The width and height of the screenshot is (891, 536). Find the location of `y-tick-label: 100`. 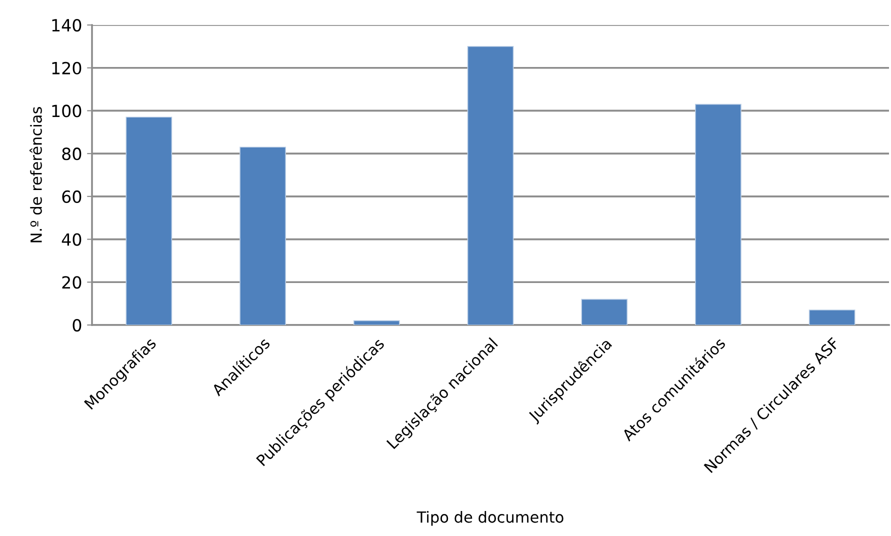

y-tick-label: 100 is located at coordinates (67, 111).